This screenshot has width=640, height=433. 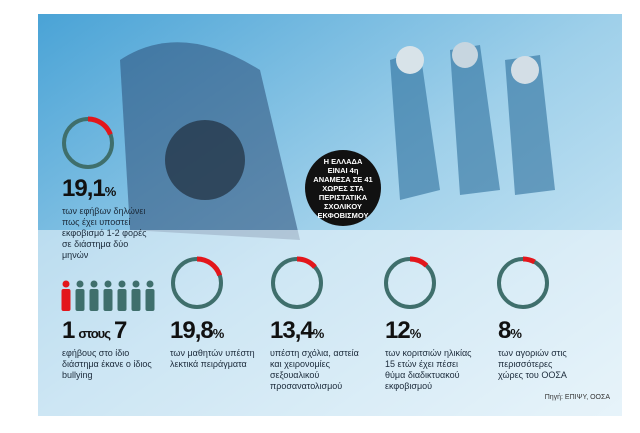 I want to click on stat-value: 12%, so click(x=432, y=332).